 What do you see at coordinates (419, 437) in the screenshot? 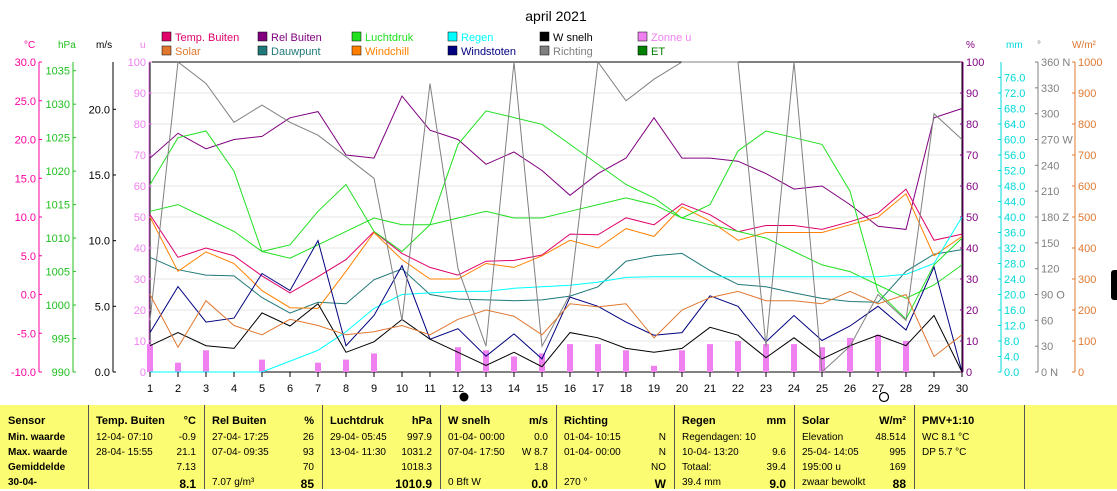
I see `stats-cell-value: 997.9` at bounding box center [419, 437].